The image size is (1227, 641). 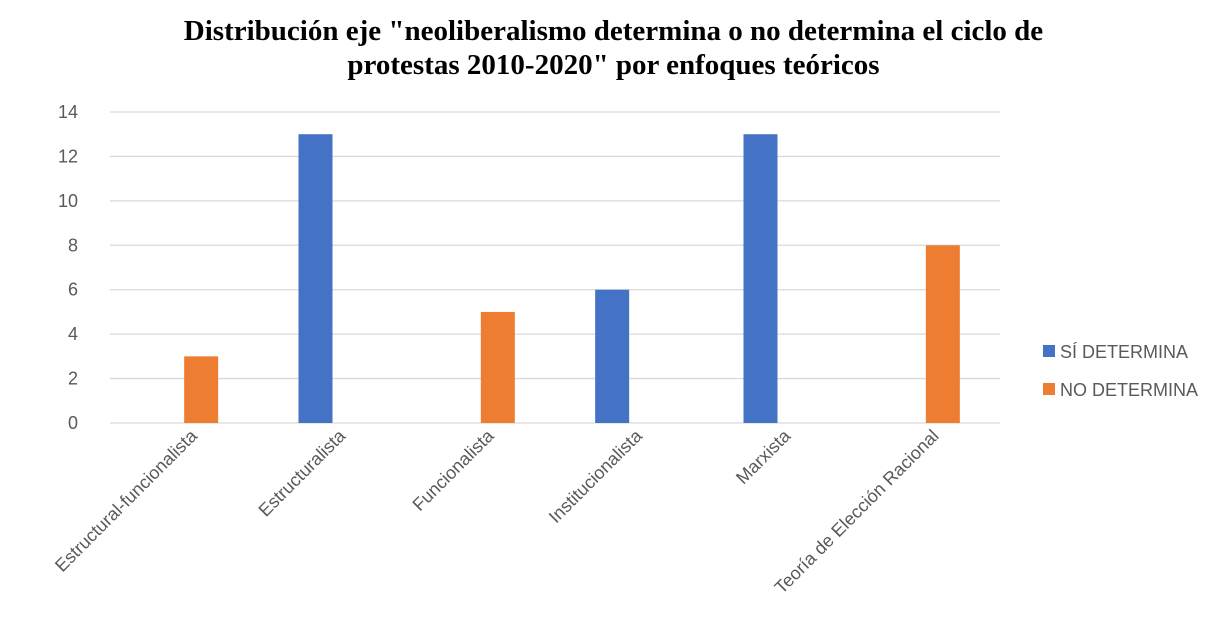 I want to click on y-tick-label: 14, so click(x=68, y=112).